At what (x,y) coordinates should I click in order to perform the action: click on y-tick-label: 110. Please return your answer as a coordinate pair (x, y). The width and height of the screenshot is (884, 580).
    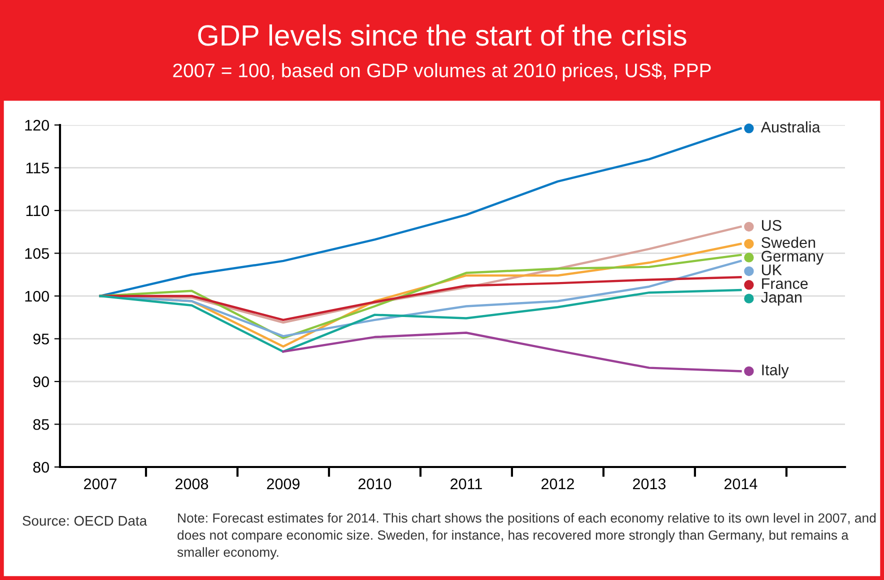
    Looking at the image, I should click on (37, 210).